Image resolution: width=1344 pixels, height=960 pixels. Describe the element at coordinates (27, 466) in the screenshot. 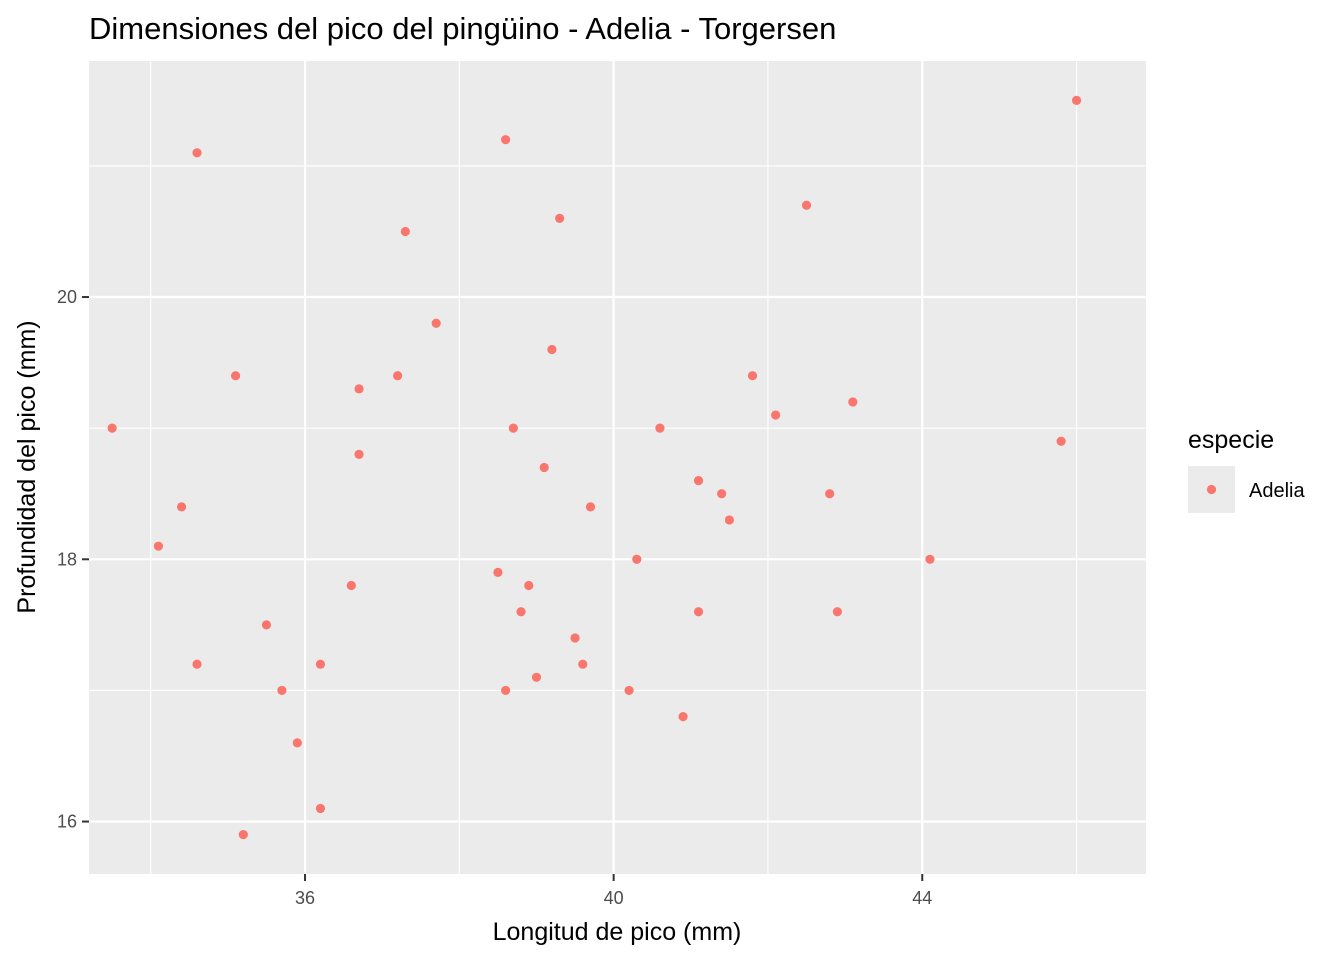

I see `y-axis-title: Profundidad del pico (mm)` at that location.